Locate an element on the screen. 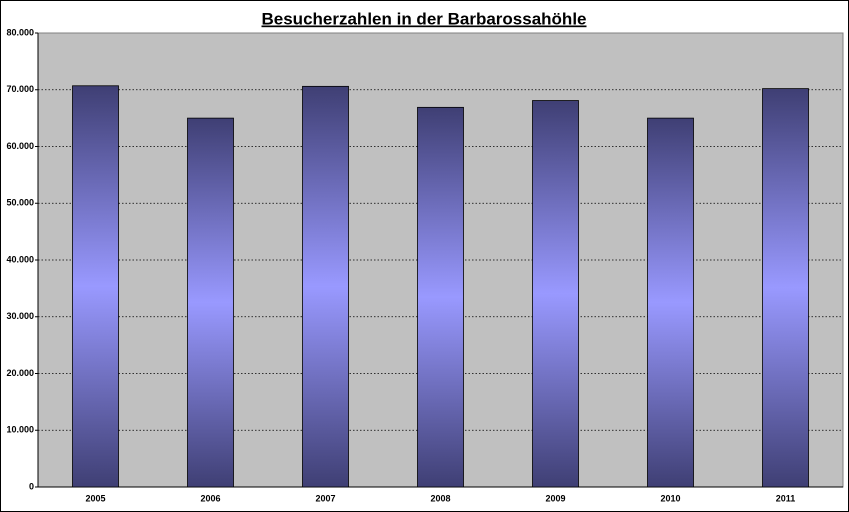 The image size is (849, 512). y-tick-label: 70.000 is located at coordinates (20, 89).